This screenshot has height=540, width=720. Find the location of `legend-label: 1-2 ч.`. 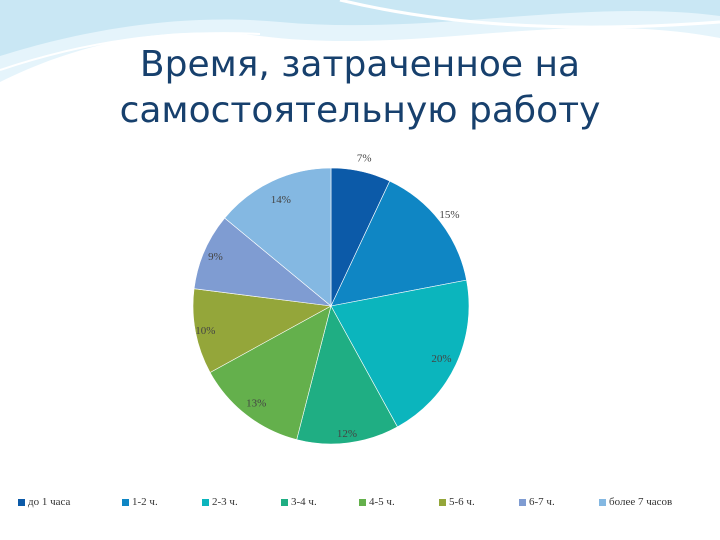

legend-label: 1-2 ч. is located at coordinates (145, 502).